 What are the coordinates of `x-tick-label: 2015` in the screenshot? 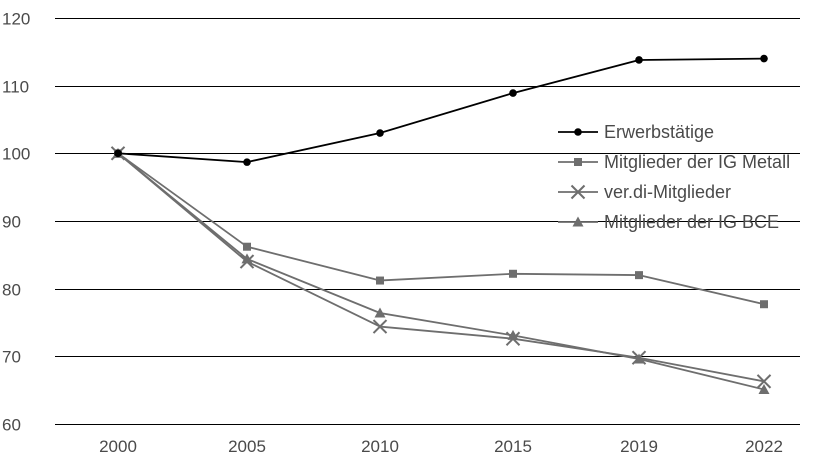 It's located at (513, 446).